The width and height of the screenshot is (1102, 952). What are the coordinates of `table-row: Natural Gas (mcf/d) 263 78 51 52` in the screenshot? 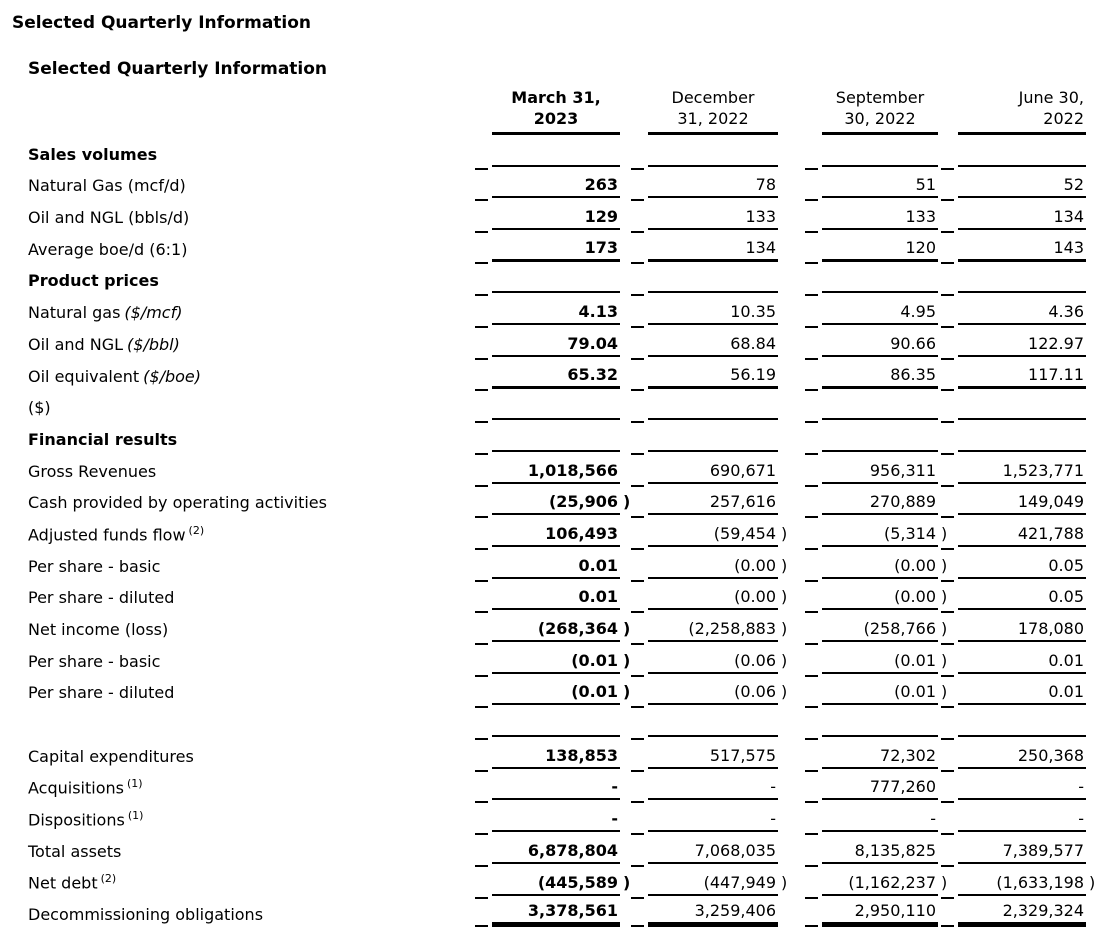 It's located at (551, 184).